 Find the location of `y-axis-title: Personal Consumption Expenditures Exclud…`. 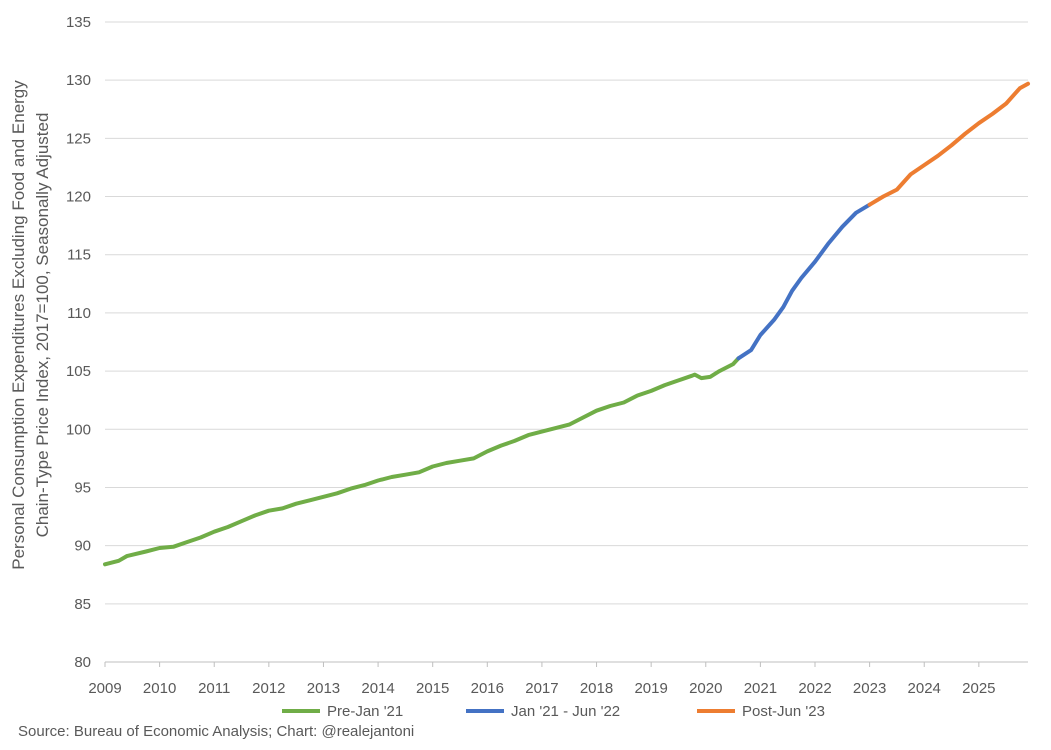

y-axis-title: Personal Consumption Expenditures Exclud… is located at coordinates (30, 325).